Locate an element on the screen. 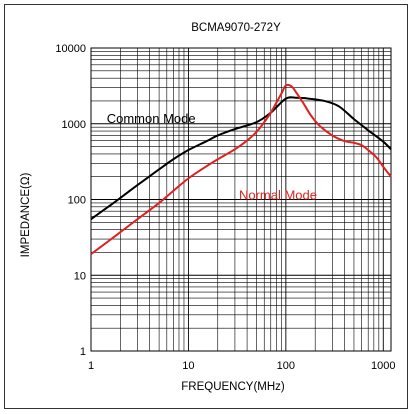  x-axis-title: FREQUENCY(MHz) is located at coordinates (233, 387).